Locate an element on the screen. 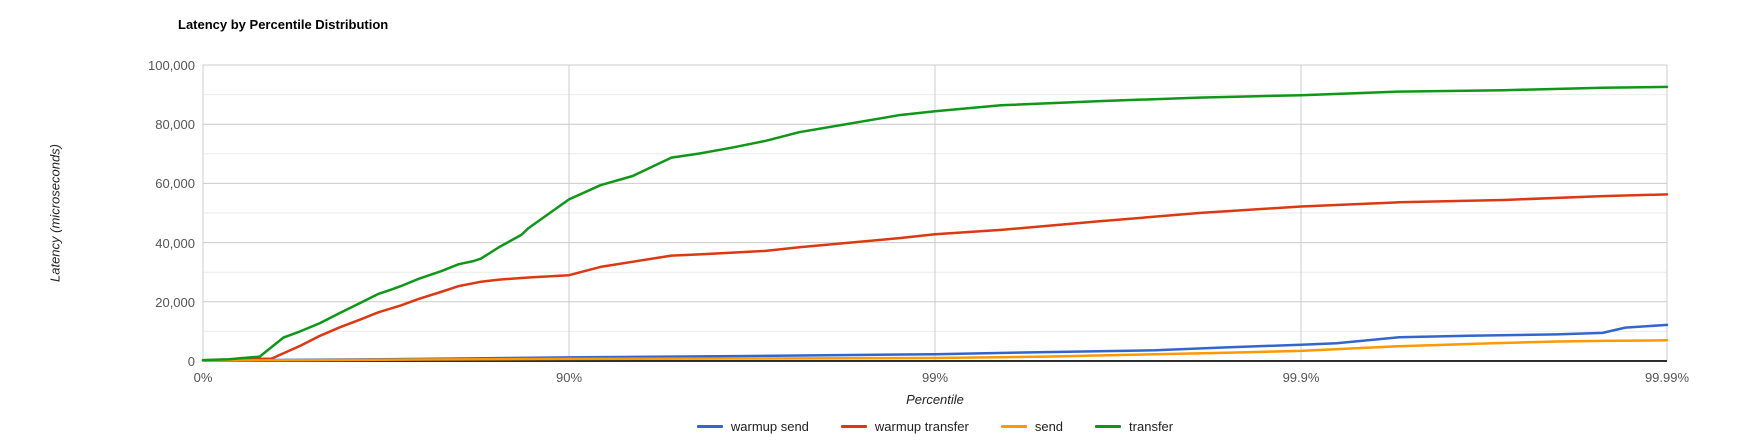 The height and width of the screenshot is (448, 1738). legend-item-warmup-send: warmup send is located at coordinates (752, 426).